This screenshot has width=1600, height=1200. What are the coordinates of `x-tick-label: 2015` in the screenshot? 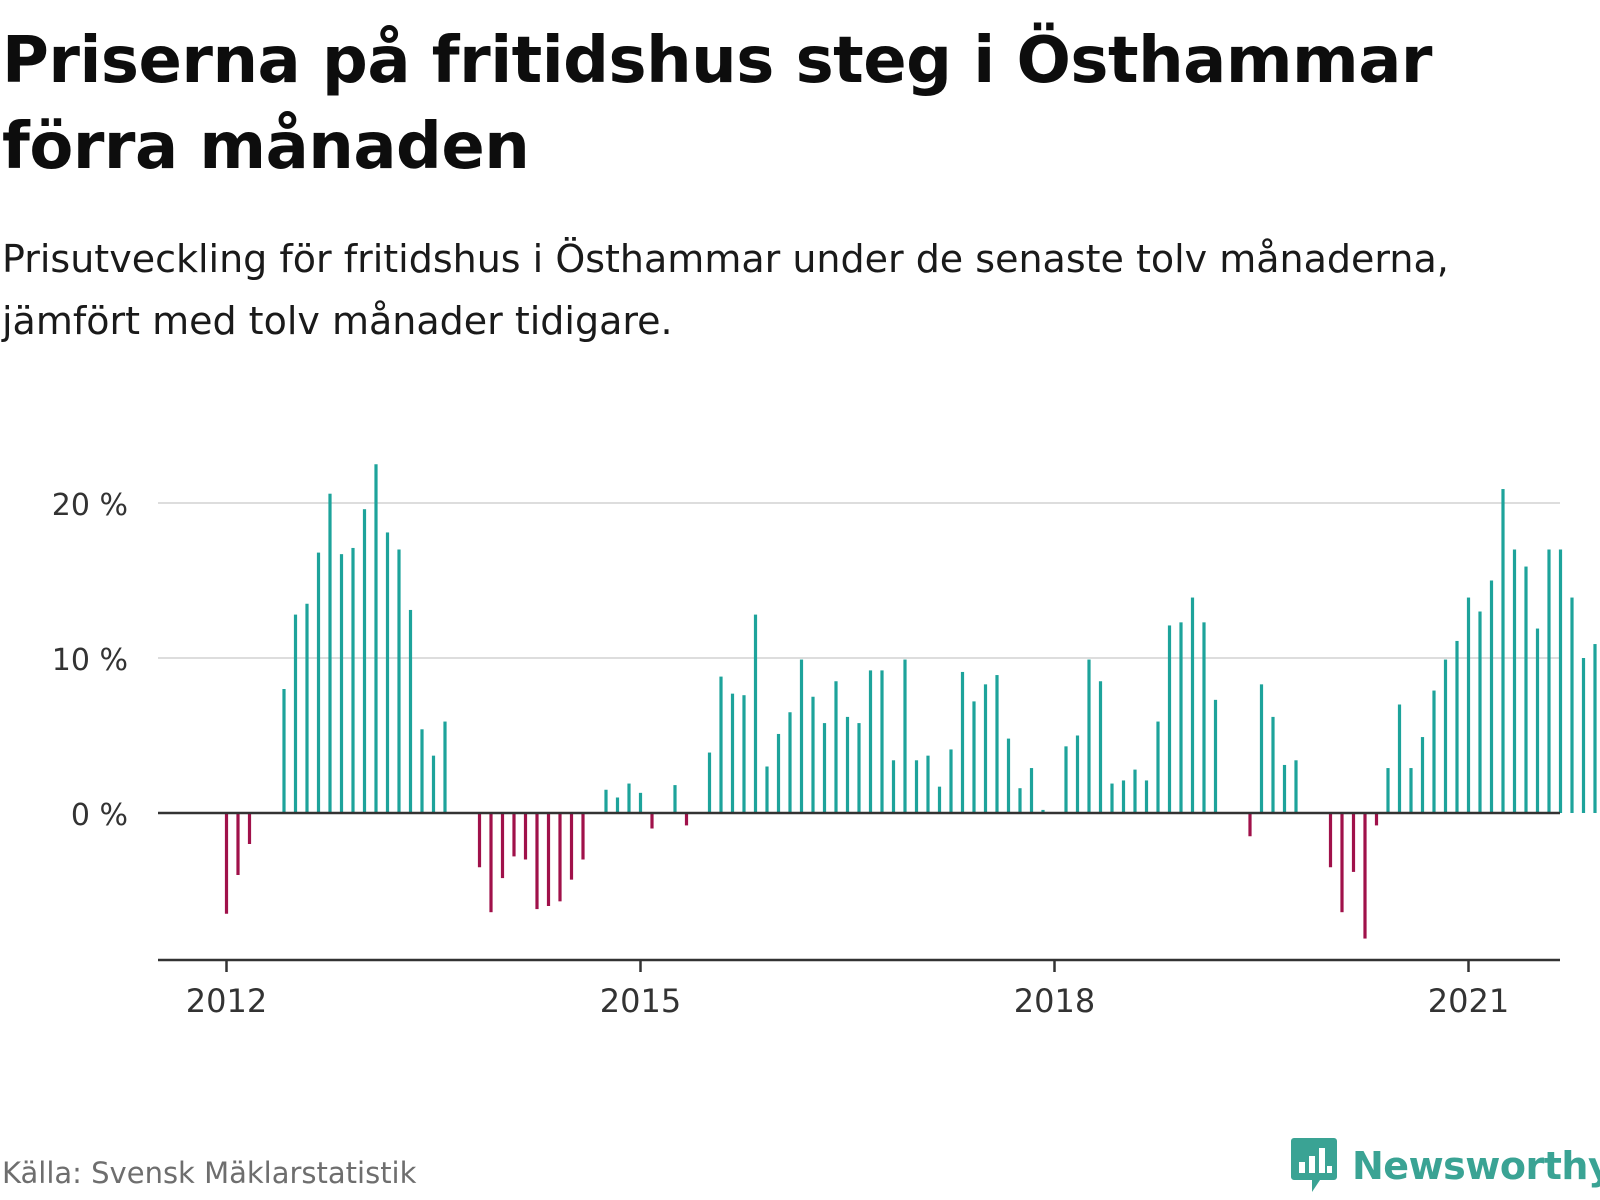 It's located at (640, 1001).